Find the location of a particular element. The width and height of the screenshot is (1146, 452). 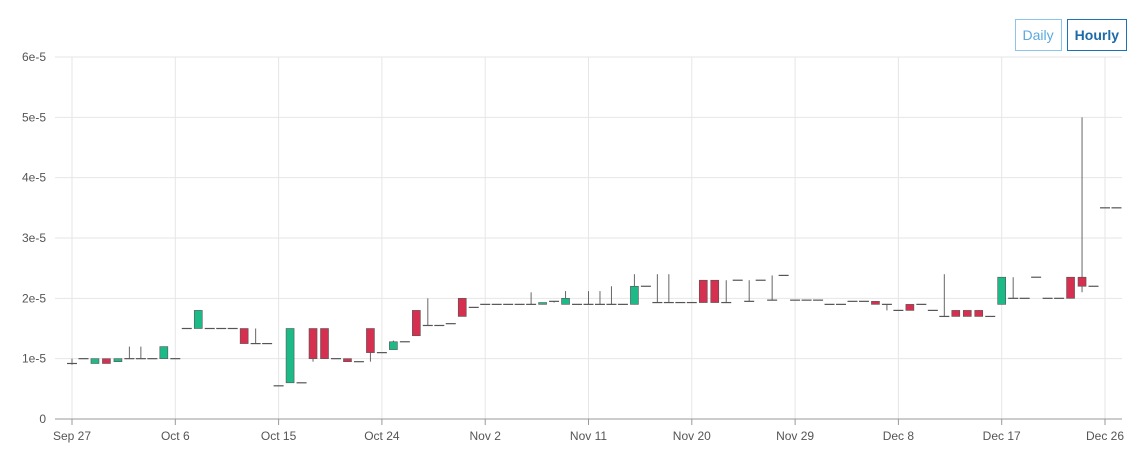

interval-toggle: Daily Hourly is located at coordinates (1070, 35).